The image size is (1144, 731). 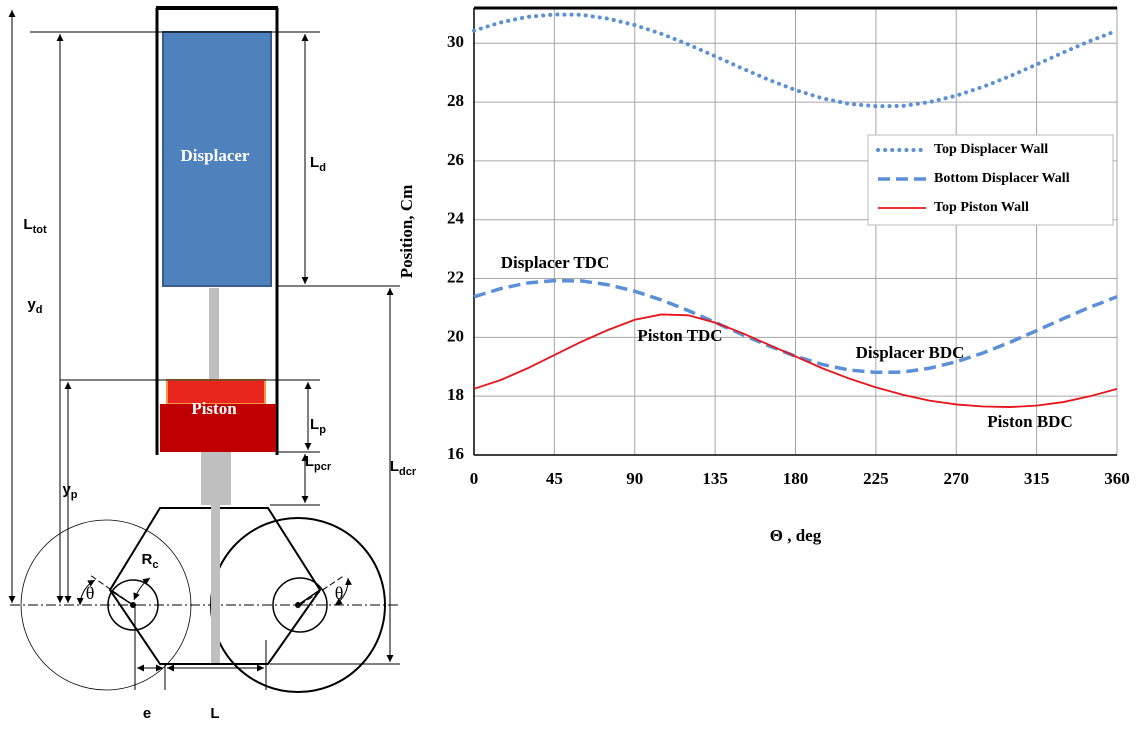 What do you see at coordinates (555, 262) in the screenshot?
I see `annotation: Displacer TDC` at bounding box center [555, 262].